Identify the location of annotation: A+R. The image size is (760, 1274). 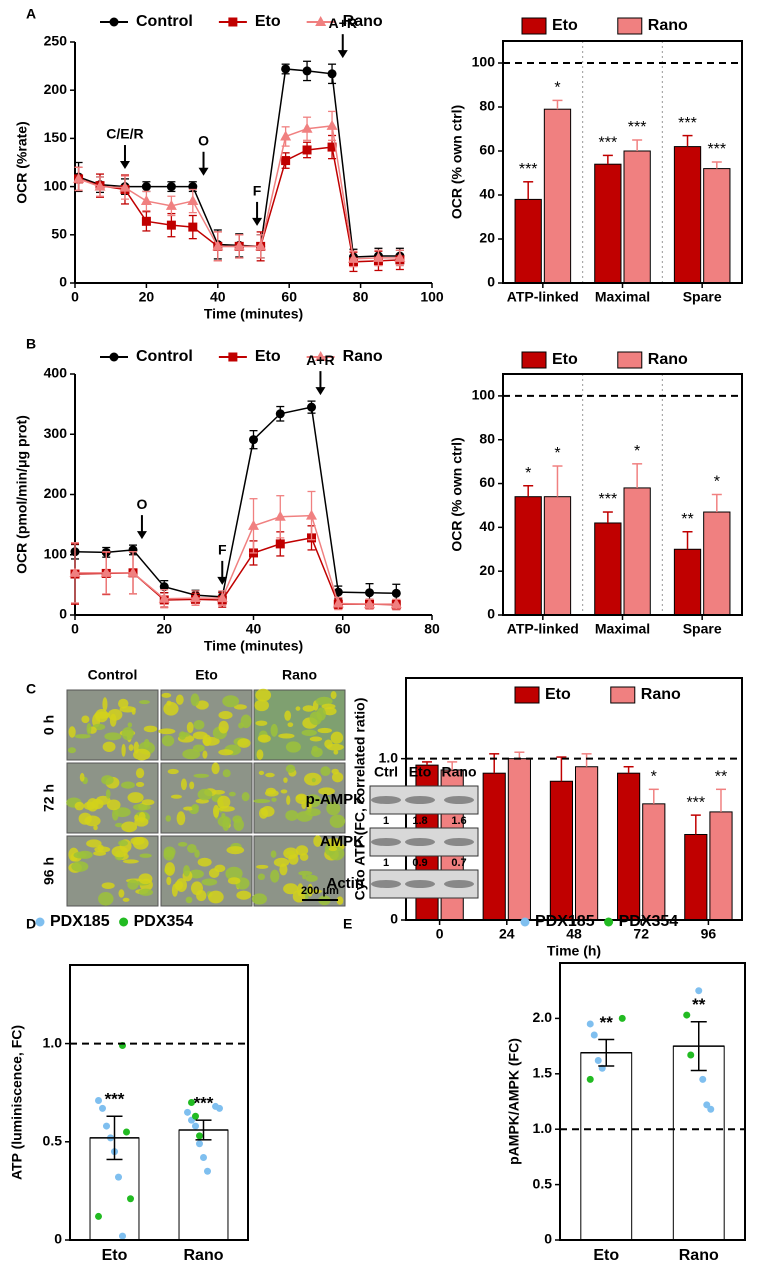
(343, 23).